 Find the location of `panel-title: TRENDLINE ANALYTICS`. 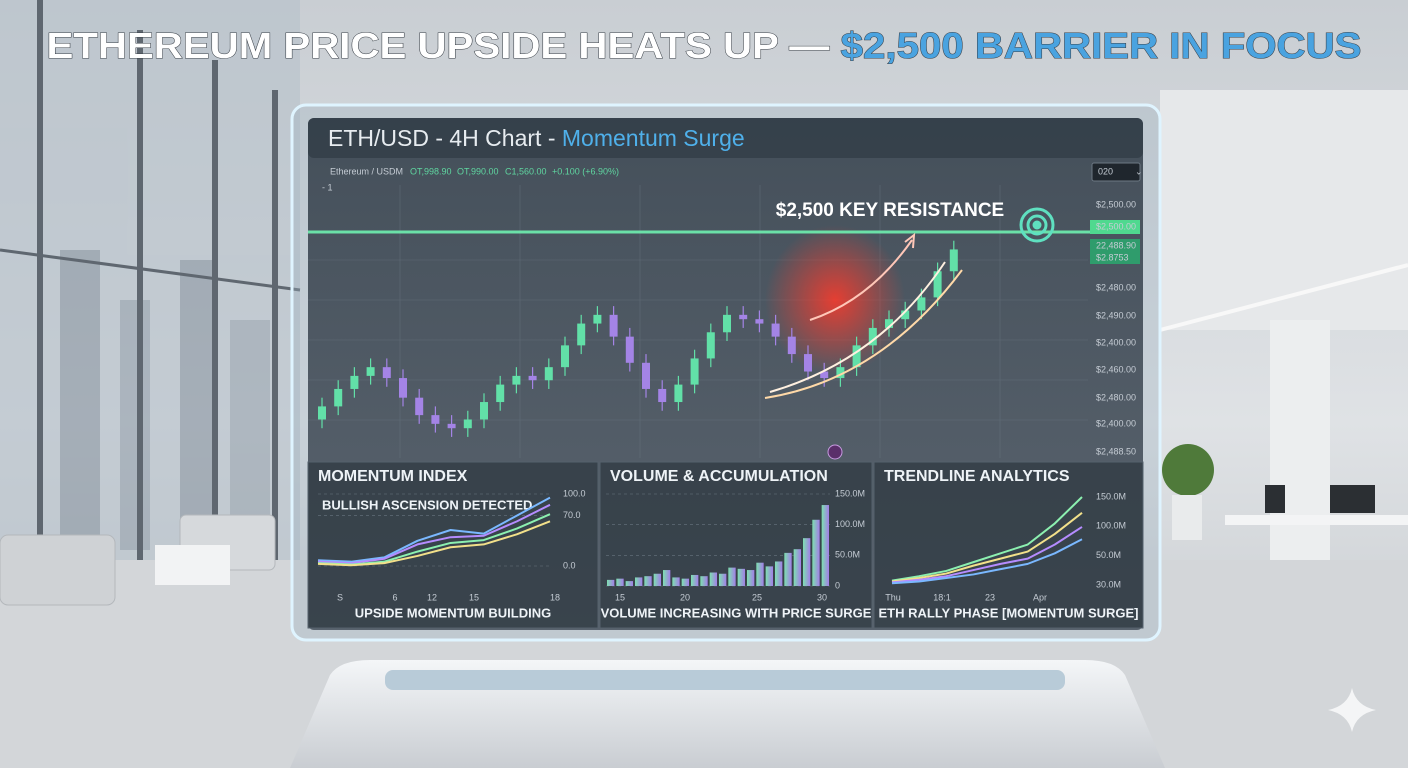

panel-title: TRENDLINE ANALYTICS is located at coordinates (977, 476).